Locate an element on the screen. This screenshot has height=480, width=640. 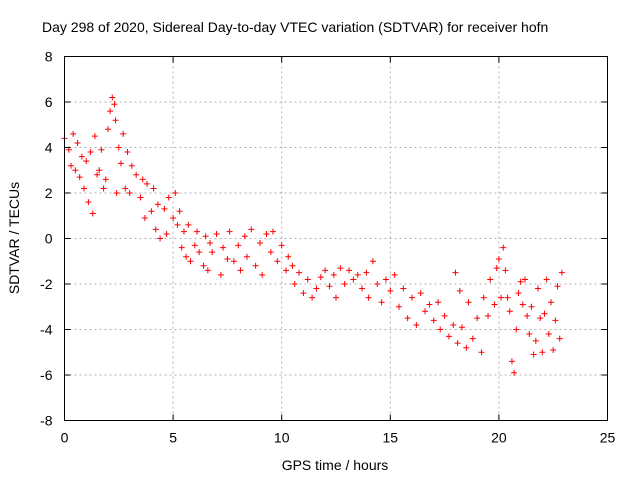
y-axis-label: SDTVAR / TECUs is located at coordinates (14, 238).